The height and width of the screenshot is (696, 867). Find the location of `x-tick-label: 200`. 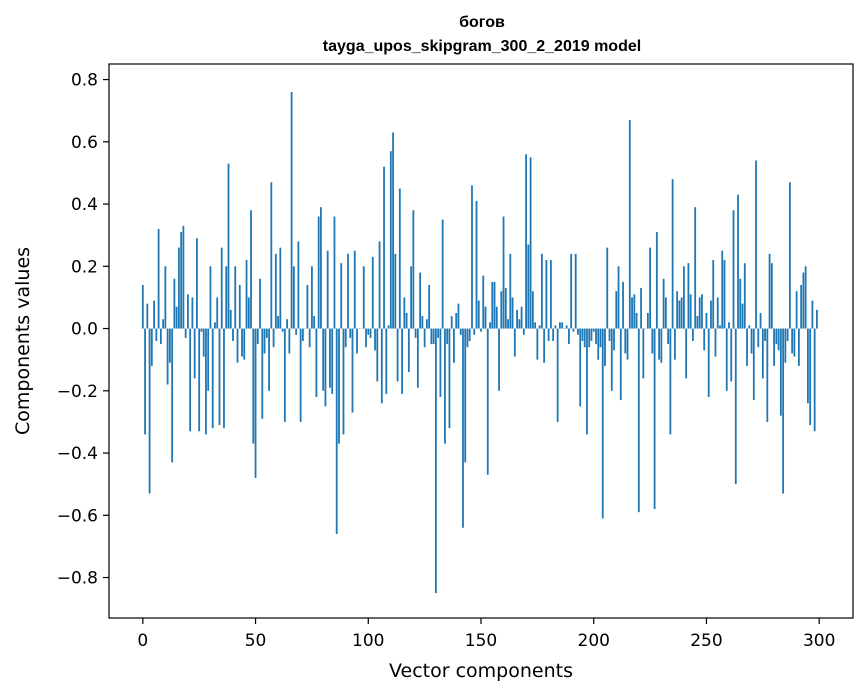

x-tick-label: 200 is located at coordinates (594, 641).